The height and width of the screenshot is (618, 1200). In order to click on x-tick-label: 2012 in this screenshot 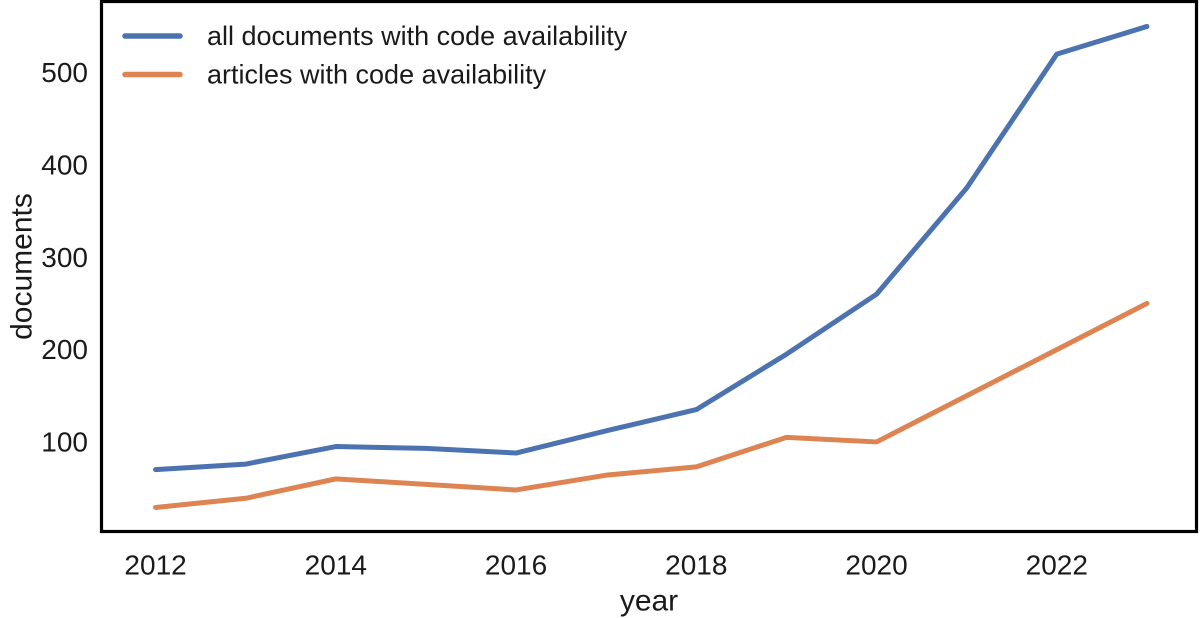, I will do `click(155, 565)`.